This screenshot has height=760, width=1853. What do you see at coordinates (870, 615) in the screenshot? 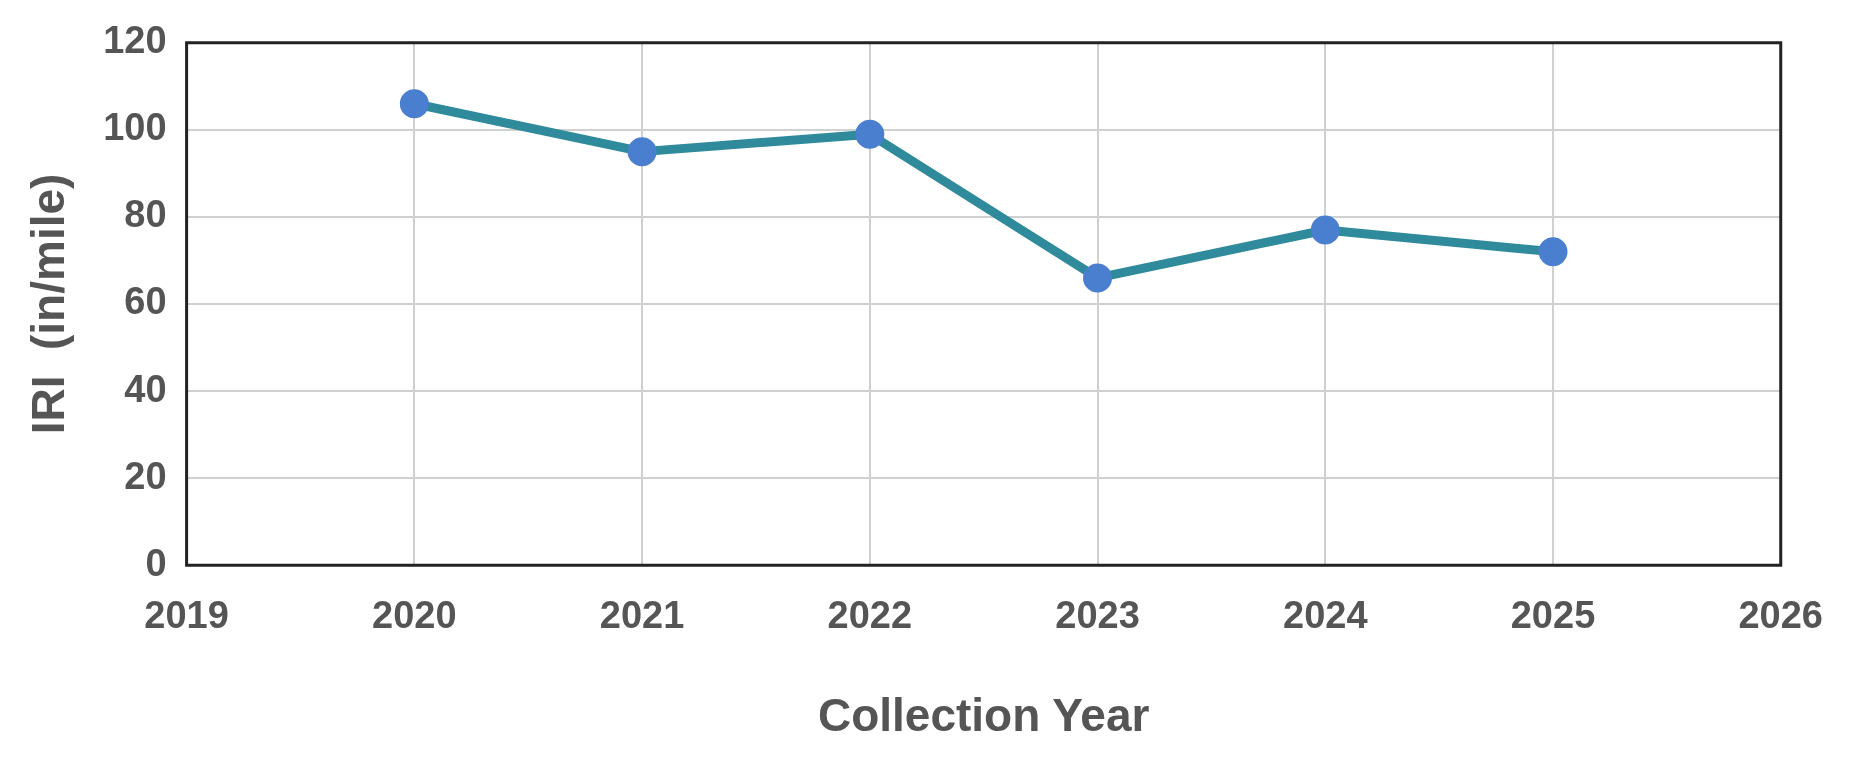
I see `x-tick-label: 2022` at bounding box center [870, 615].